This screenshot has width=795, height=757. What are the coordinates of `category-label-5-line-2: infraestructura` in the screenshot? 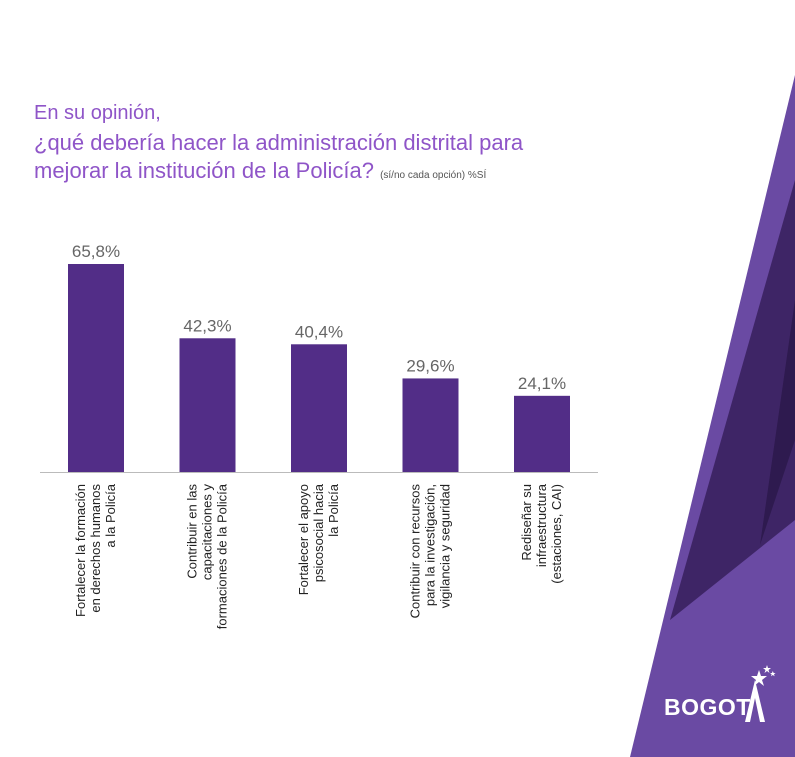 It's located at (541, 525).